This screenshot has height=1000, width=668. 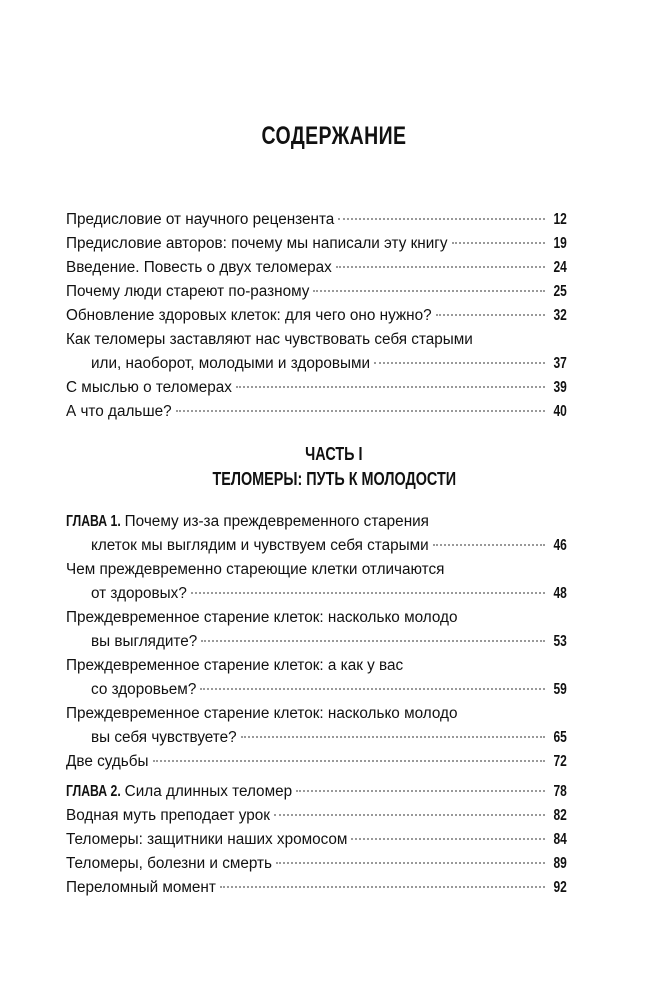 I want to click on toc-entry-line: от здоровых? 48, so click(x=316, y=594).